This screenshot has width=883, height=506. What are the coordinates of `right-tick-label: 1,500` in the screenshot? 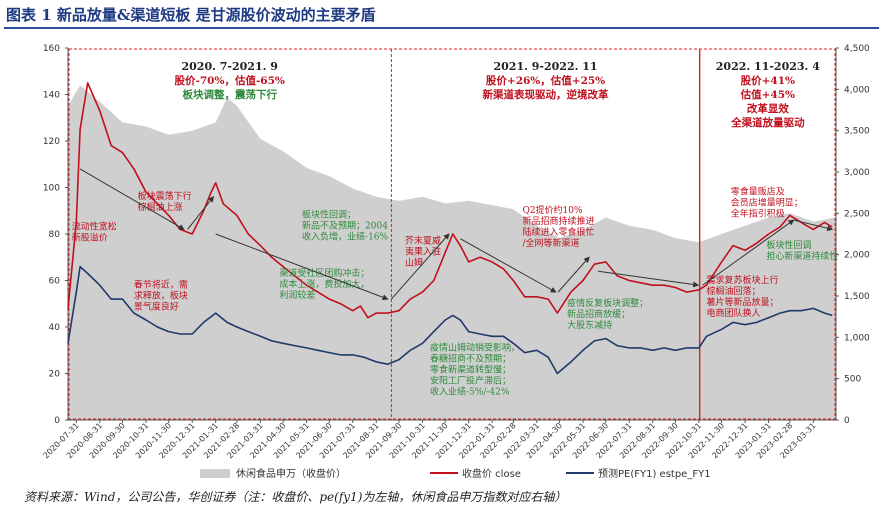 It's located at (857, 297).